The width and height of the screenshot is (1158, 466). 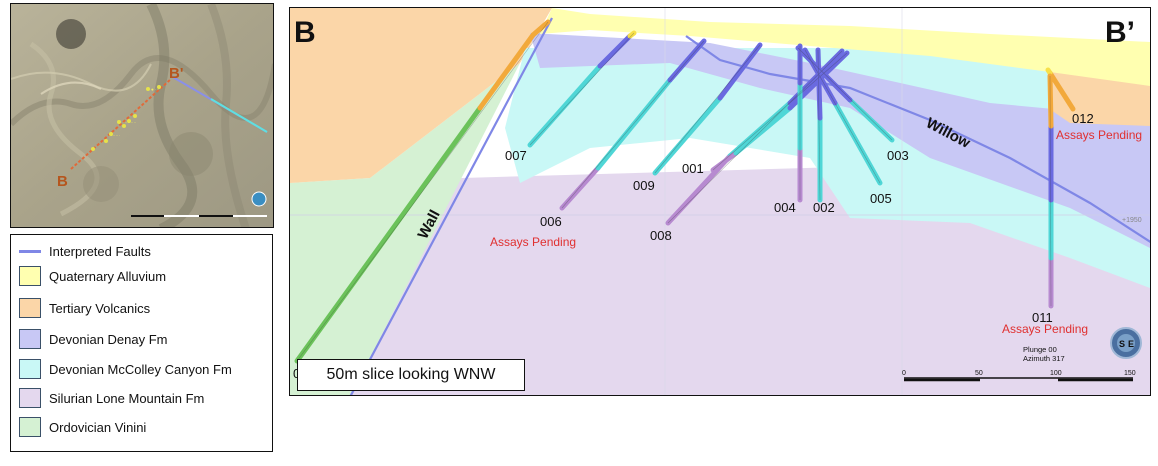 I want to click on compass-letter-s: S, so click(x=1122, y=344).